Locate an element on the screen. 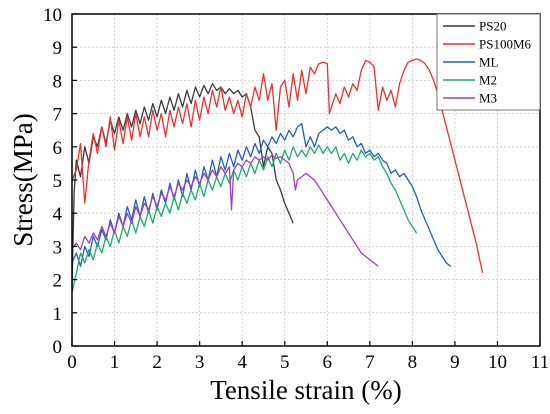  legend-label: PS20 is located at coordinates (492, 26).